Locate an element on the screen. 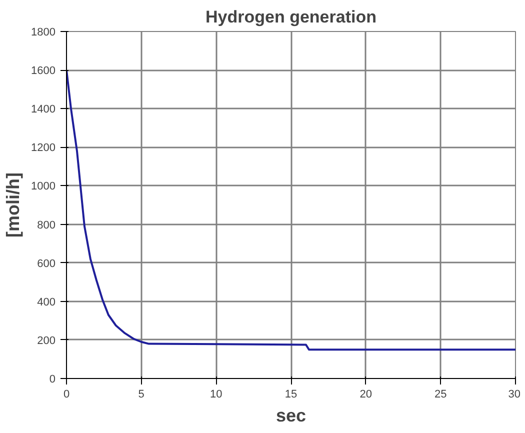 The image size is (525, 433). y-tick-label: 200 is located at coordinates (46, 340).